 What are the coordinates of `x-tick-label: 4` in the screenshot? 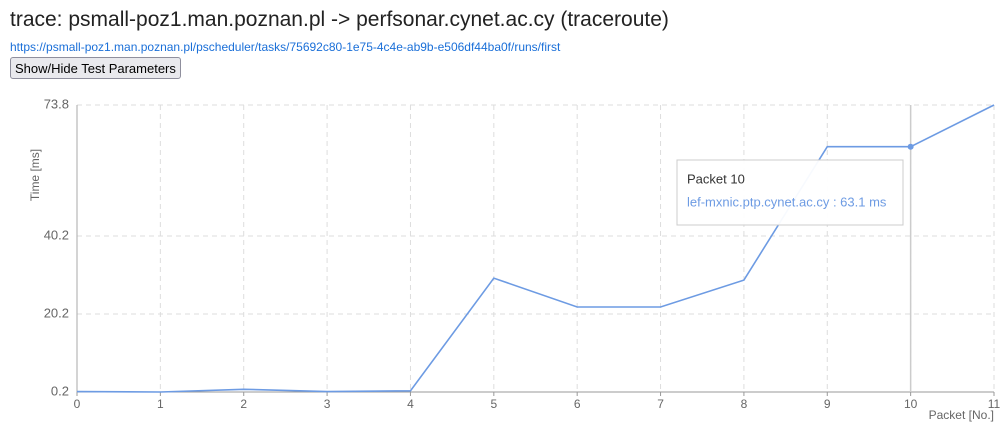 It's located at (410, 404).